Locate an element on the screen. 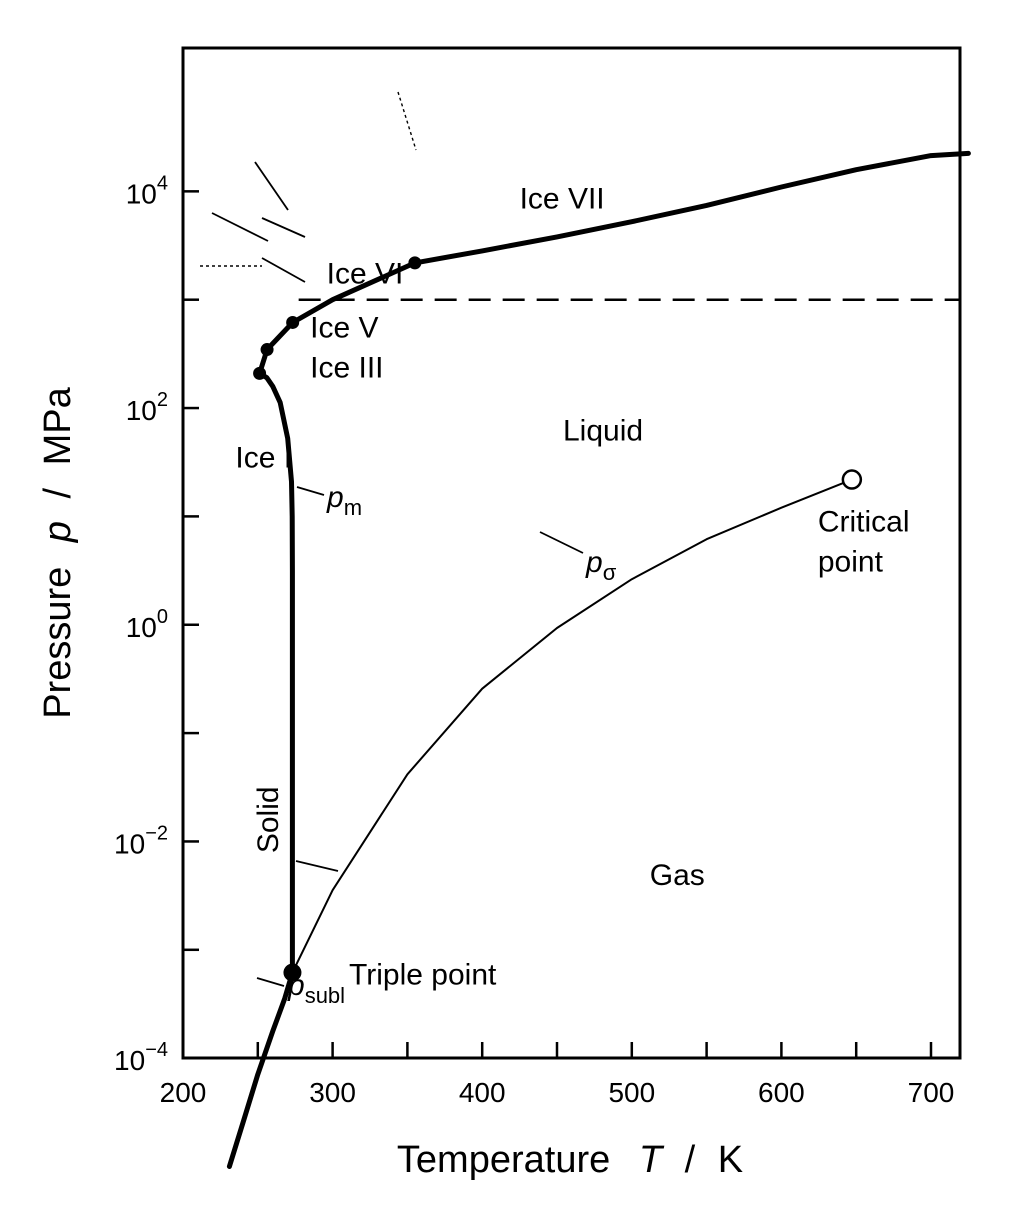  label-ice-iii: Ice III is located at coordinates (346, 368).